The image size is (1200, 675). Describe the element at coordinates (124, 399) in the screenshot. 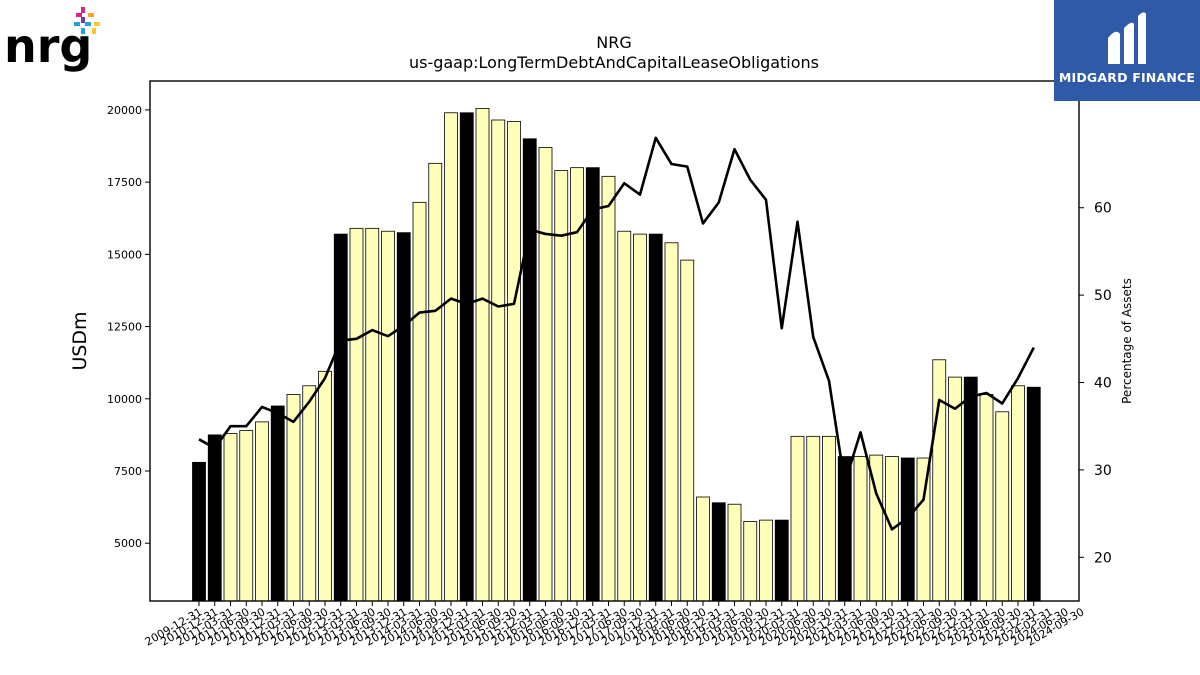

I see `y-tick-label: 10000` at that location.